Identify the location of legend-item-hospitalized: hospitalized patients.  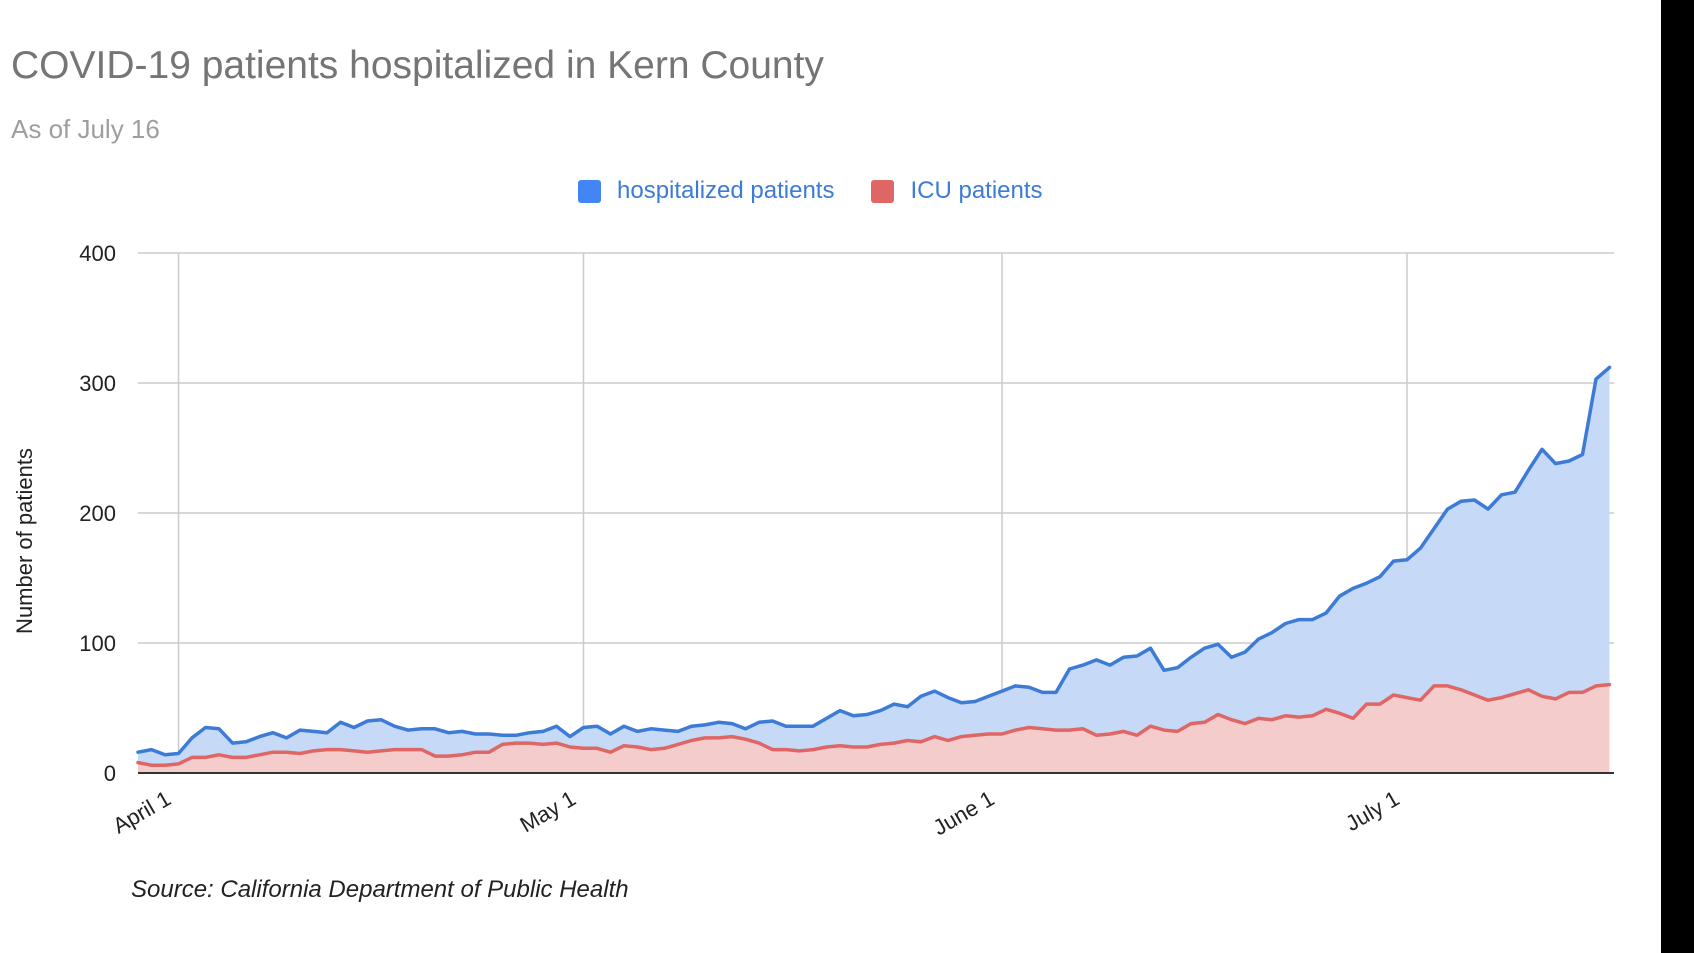
(706, 191).